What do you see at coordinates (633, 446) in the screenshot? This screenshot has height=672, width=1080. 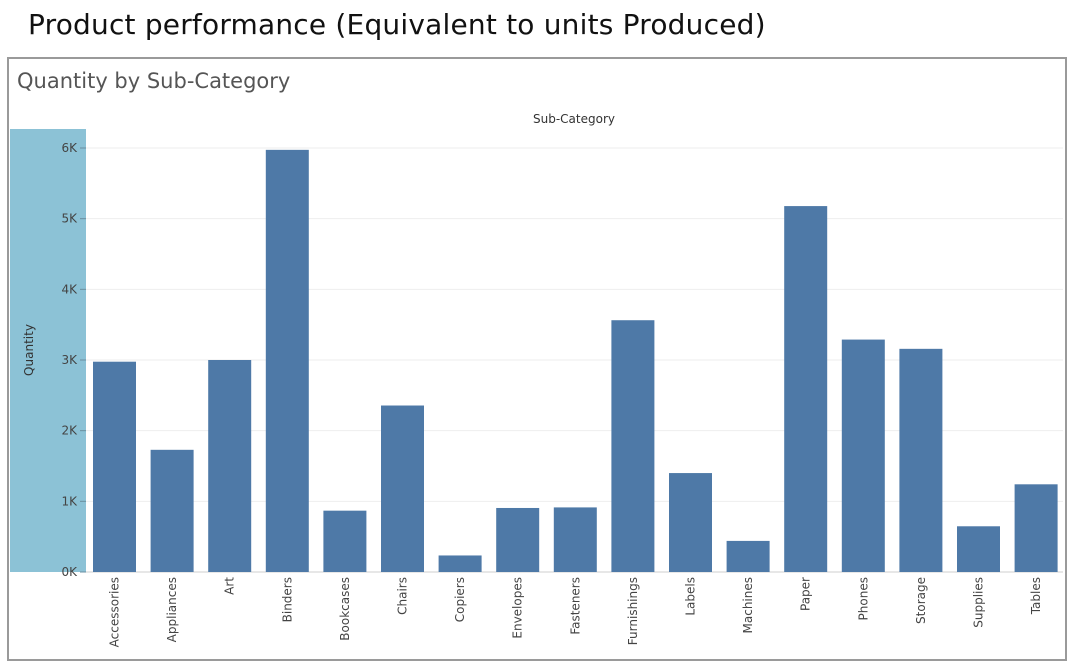 I see `bar-furnishings` at bounding box center [633, 446].